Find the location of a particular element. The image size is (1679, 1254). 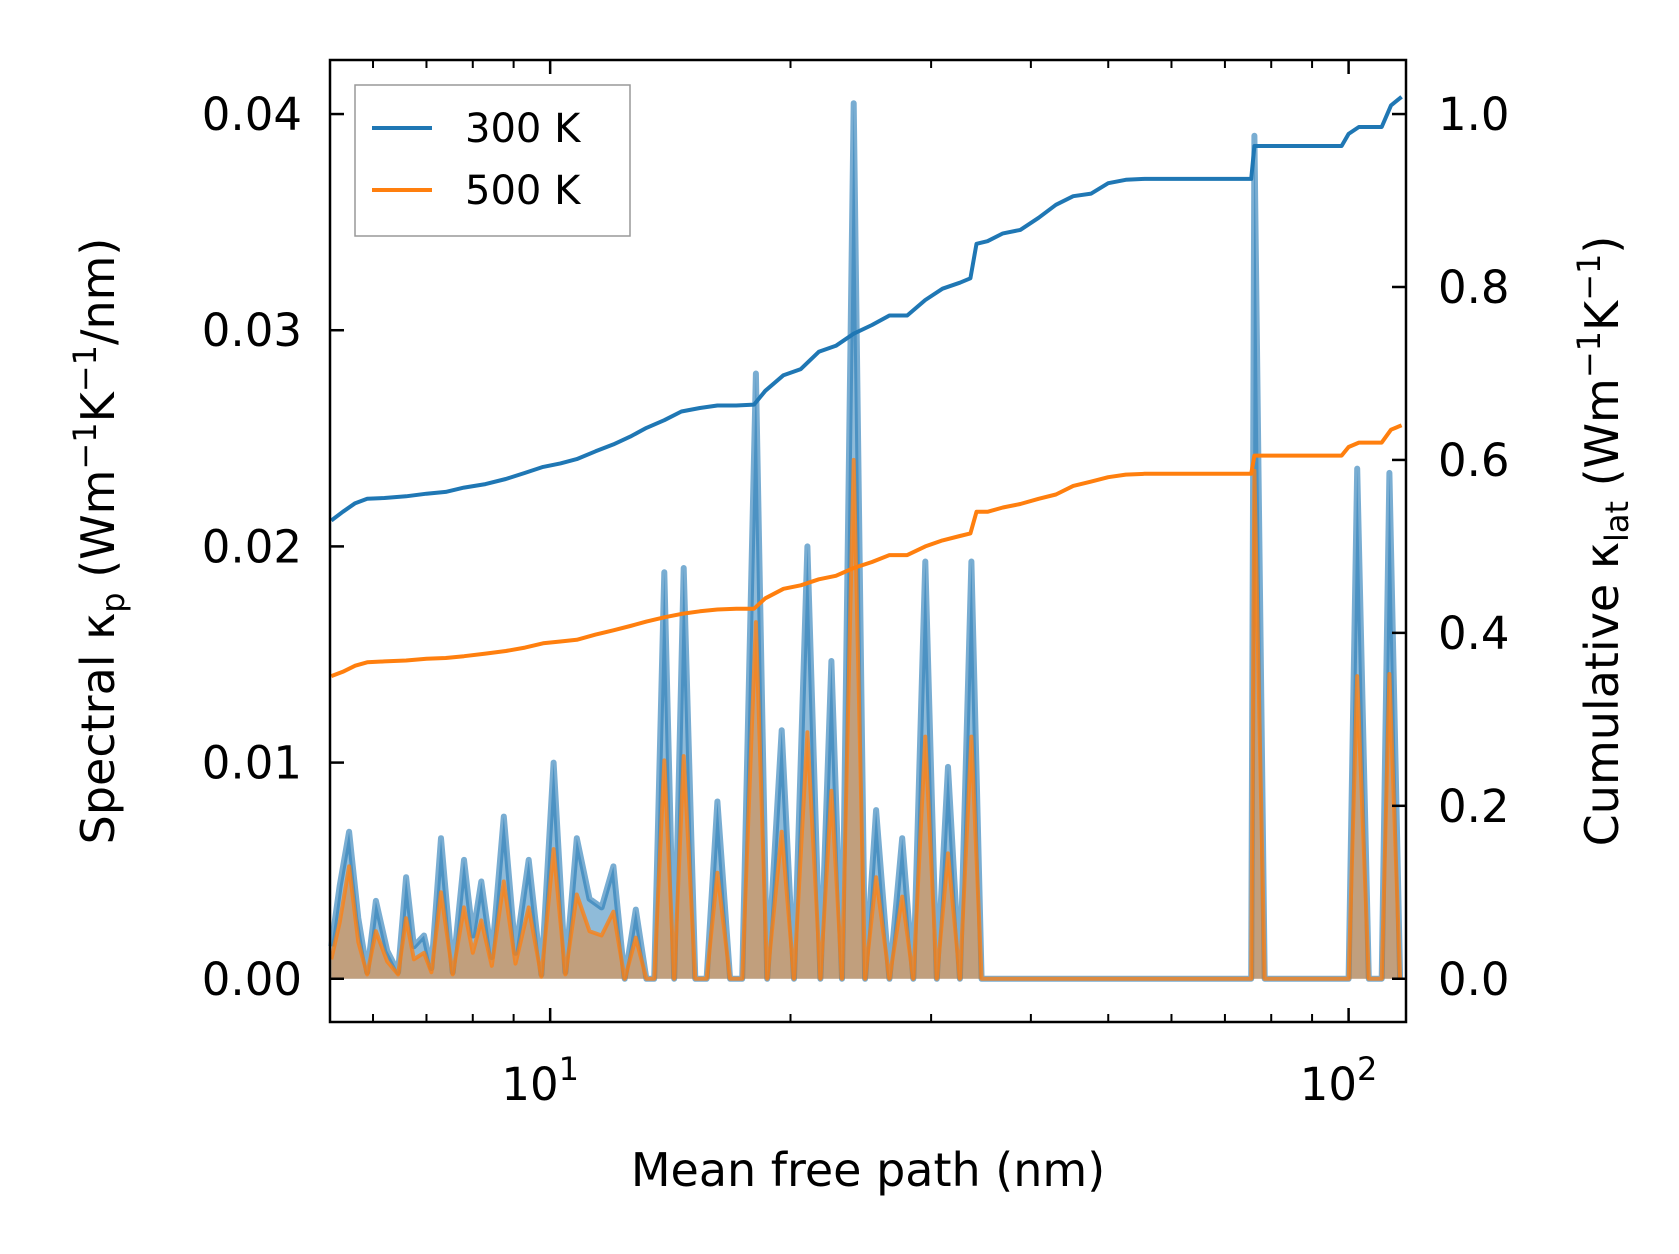

right-axis-title-sup1: −1 is located at coordinates (1589, 354).